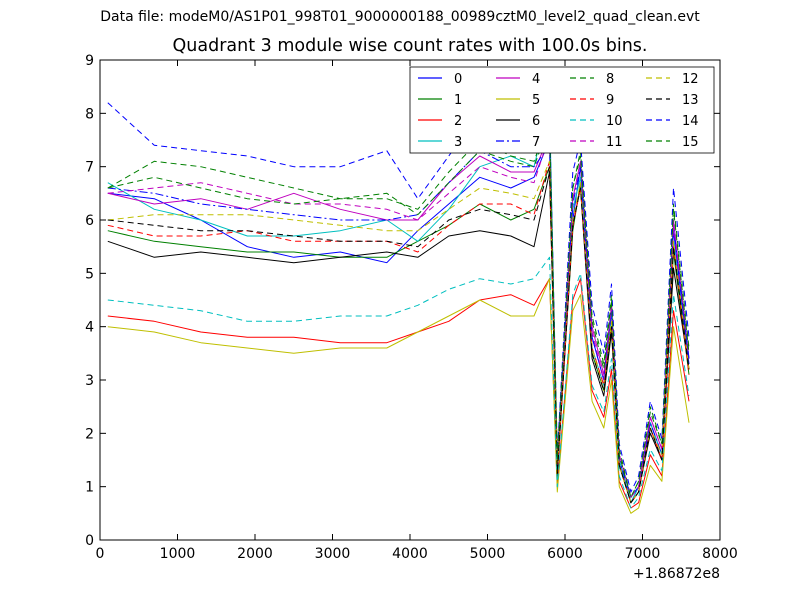 The height and width of the screenshot is (600, 800). What do you see at coordinates (610, 79) in the screenshot?
I see `legend-label-8: 8` at bounding box center [610, 79].